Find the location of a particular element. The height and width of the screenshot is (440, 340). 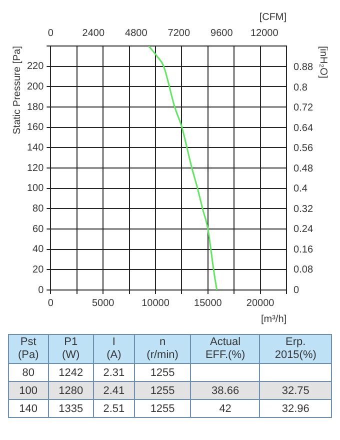

y-tick-label: 180 is located at coordinates (35, 107).